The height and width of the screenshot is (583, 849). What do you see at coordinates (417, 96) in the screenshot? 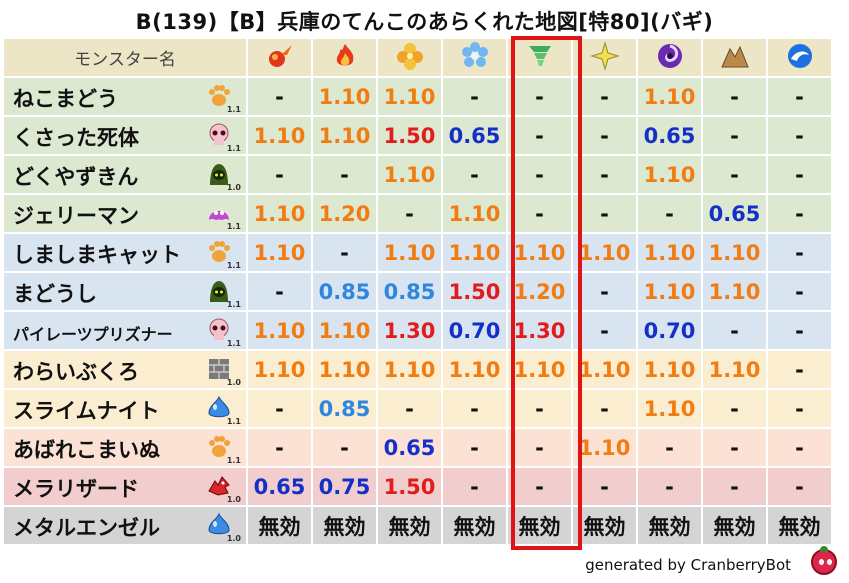
I see `table-row: ねこまどう 1.1-1.10 1.10- - -1.10- -` at bounding box center [417, 96].